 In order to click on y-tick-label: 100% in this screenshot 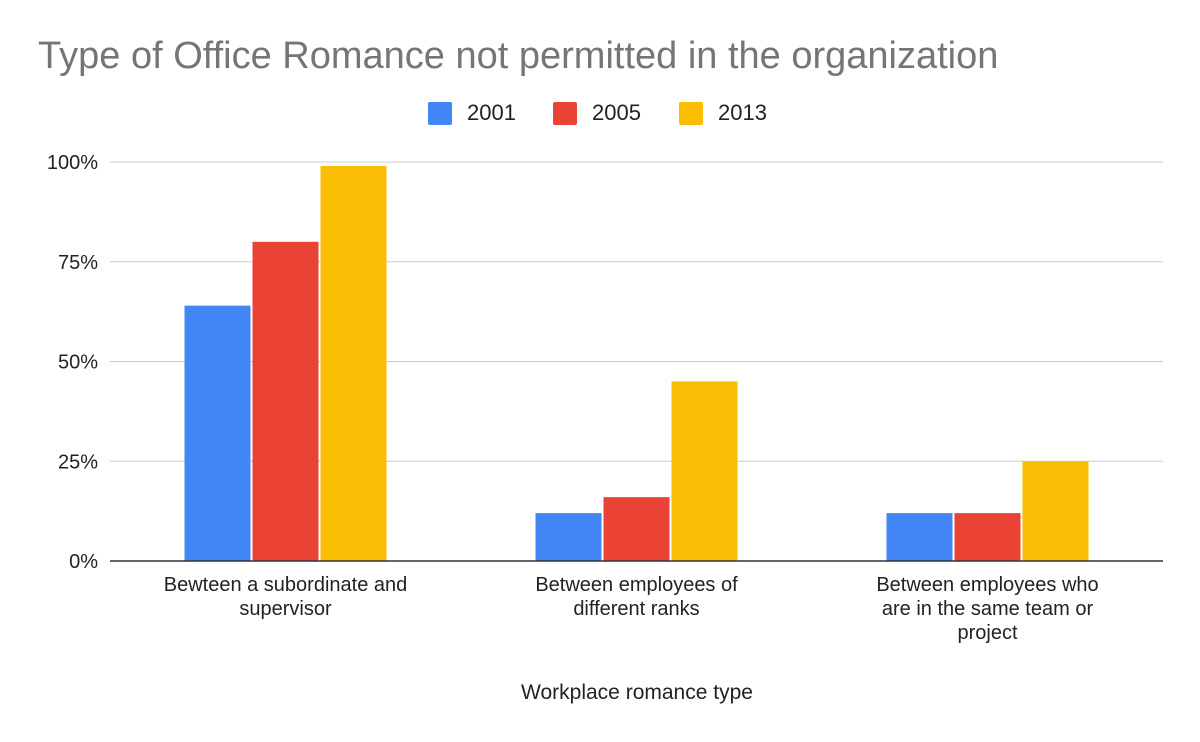, I will do `click(72, 163)`.